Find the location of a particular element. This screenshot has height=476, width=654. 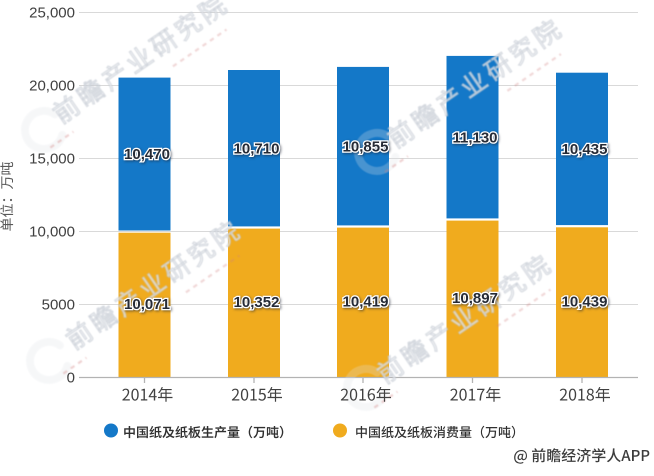

svg-text: 11,130 is located at coordinates (474, 137).